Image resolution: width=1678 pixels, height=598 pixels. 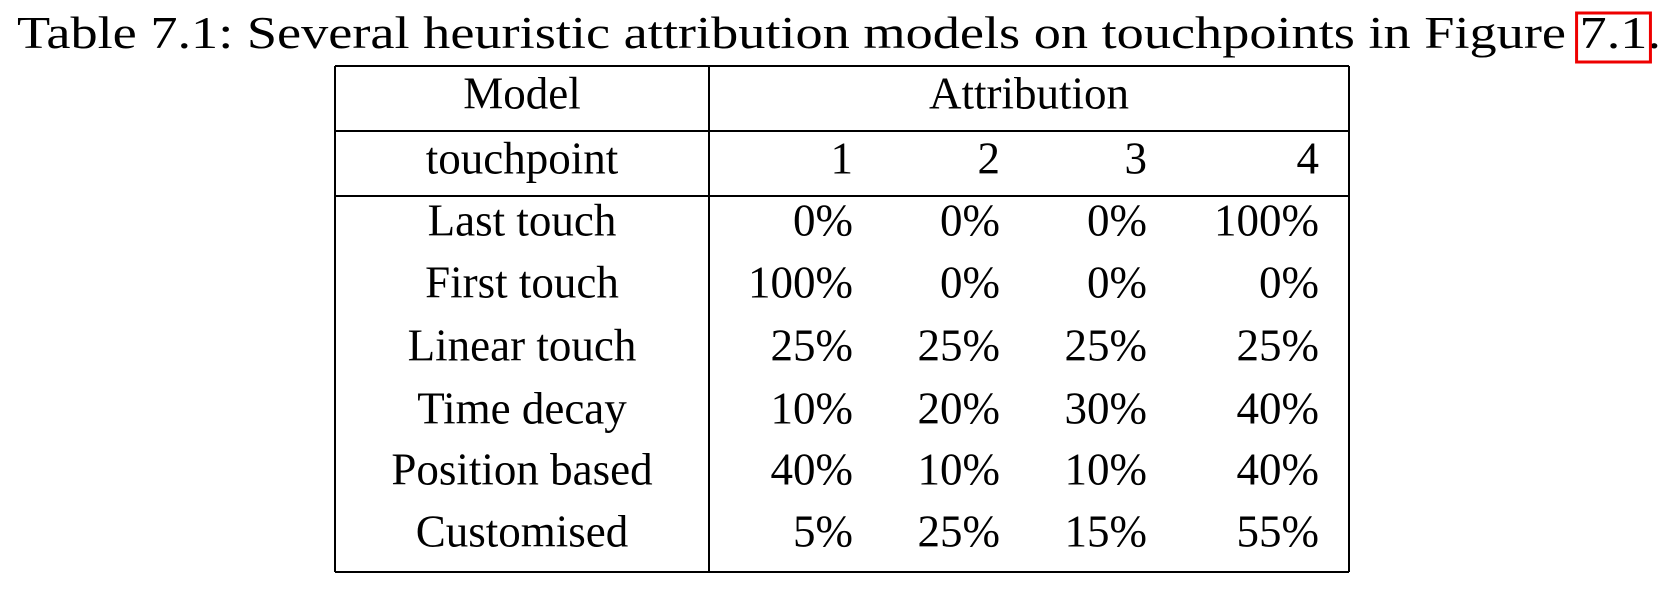 What do you see at coordinates (1614, 33) in the screenshot?
I see `figure-ref: 7.1` at bounding box center [1614, 33].